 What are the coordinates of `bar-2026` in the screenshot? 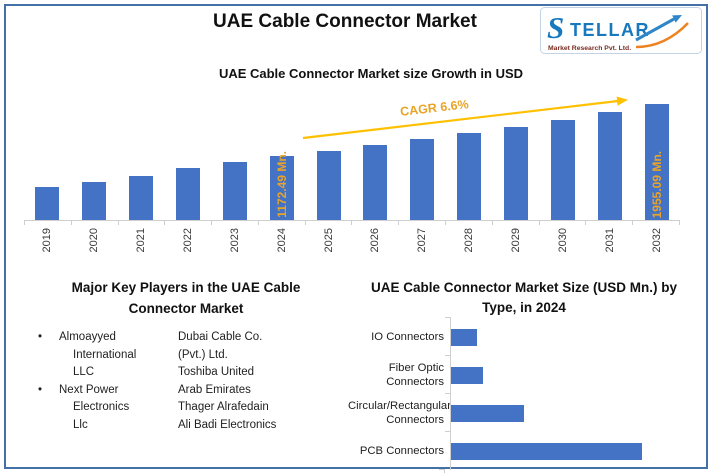 It's located at (375, 182).